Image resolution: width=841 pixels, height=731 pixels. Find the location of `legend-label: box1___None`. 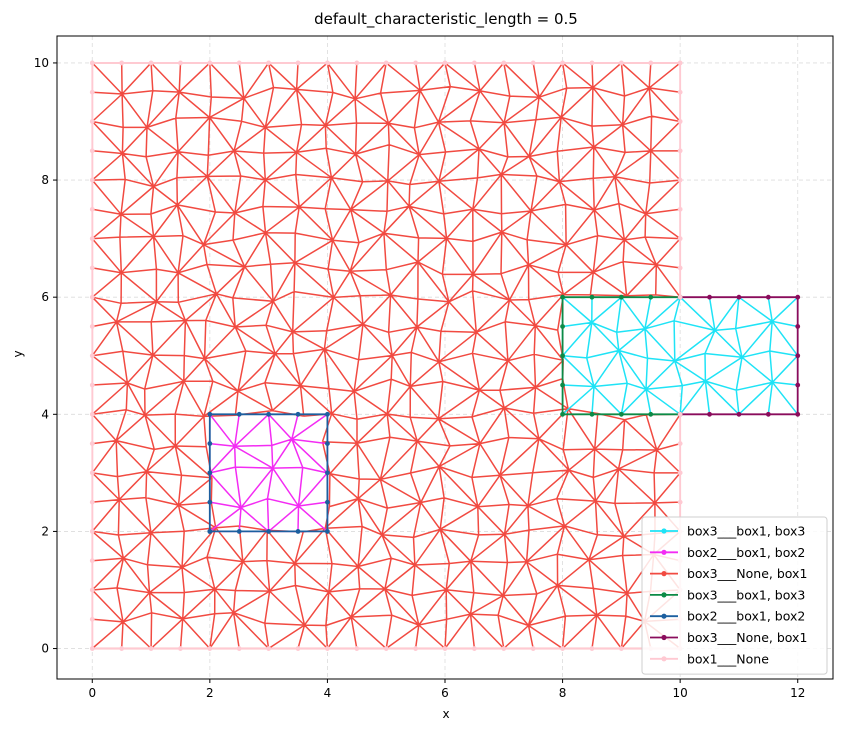

legend-label: box1___None is located at coordinates (728, 658).